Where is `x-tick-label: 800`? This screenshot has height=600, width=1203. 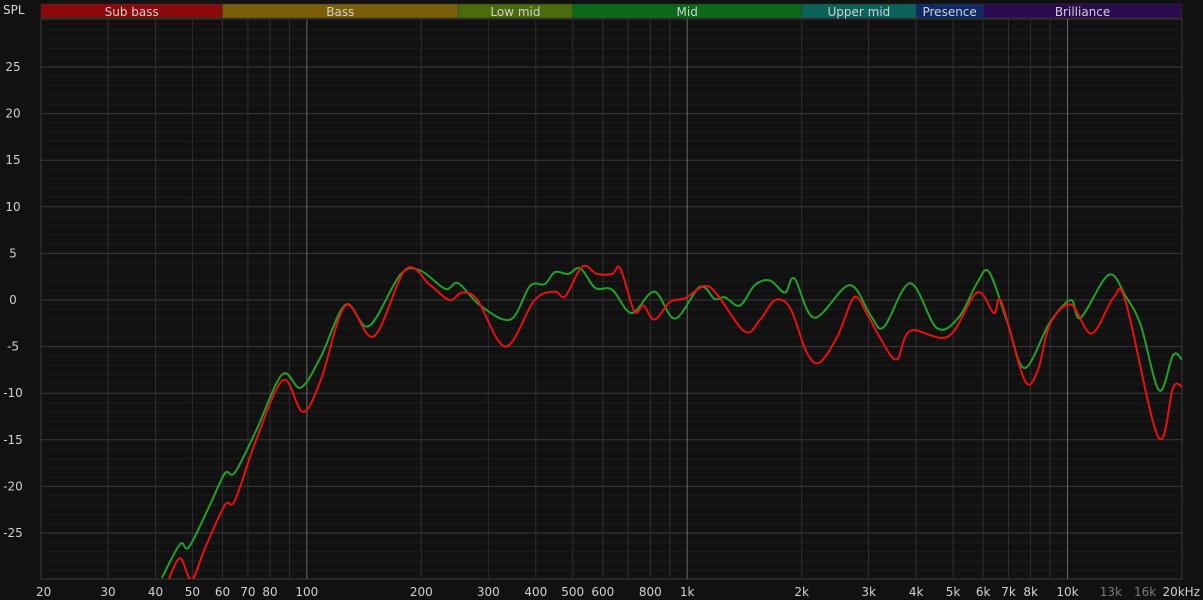
x-tick-label: 800 is located at coordinates (650, 592).